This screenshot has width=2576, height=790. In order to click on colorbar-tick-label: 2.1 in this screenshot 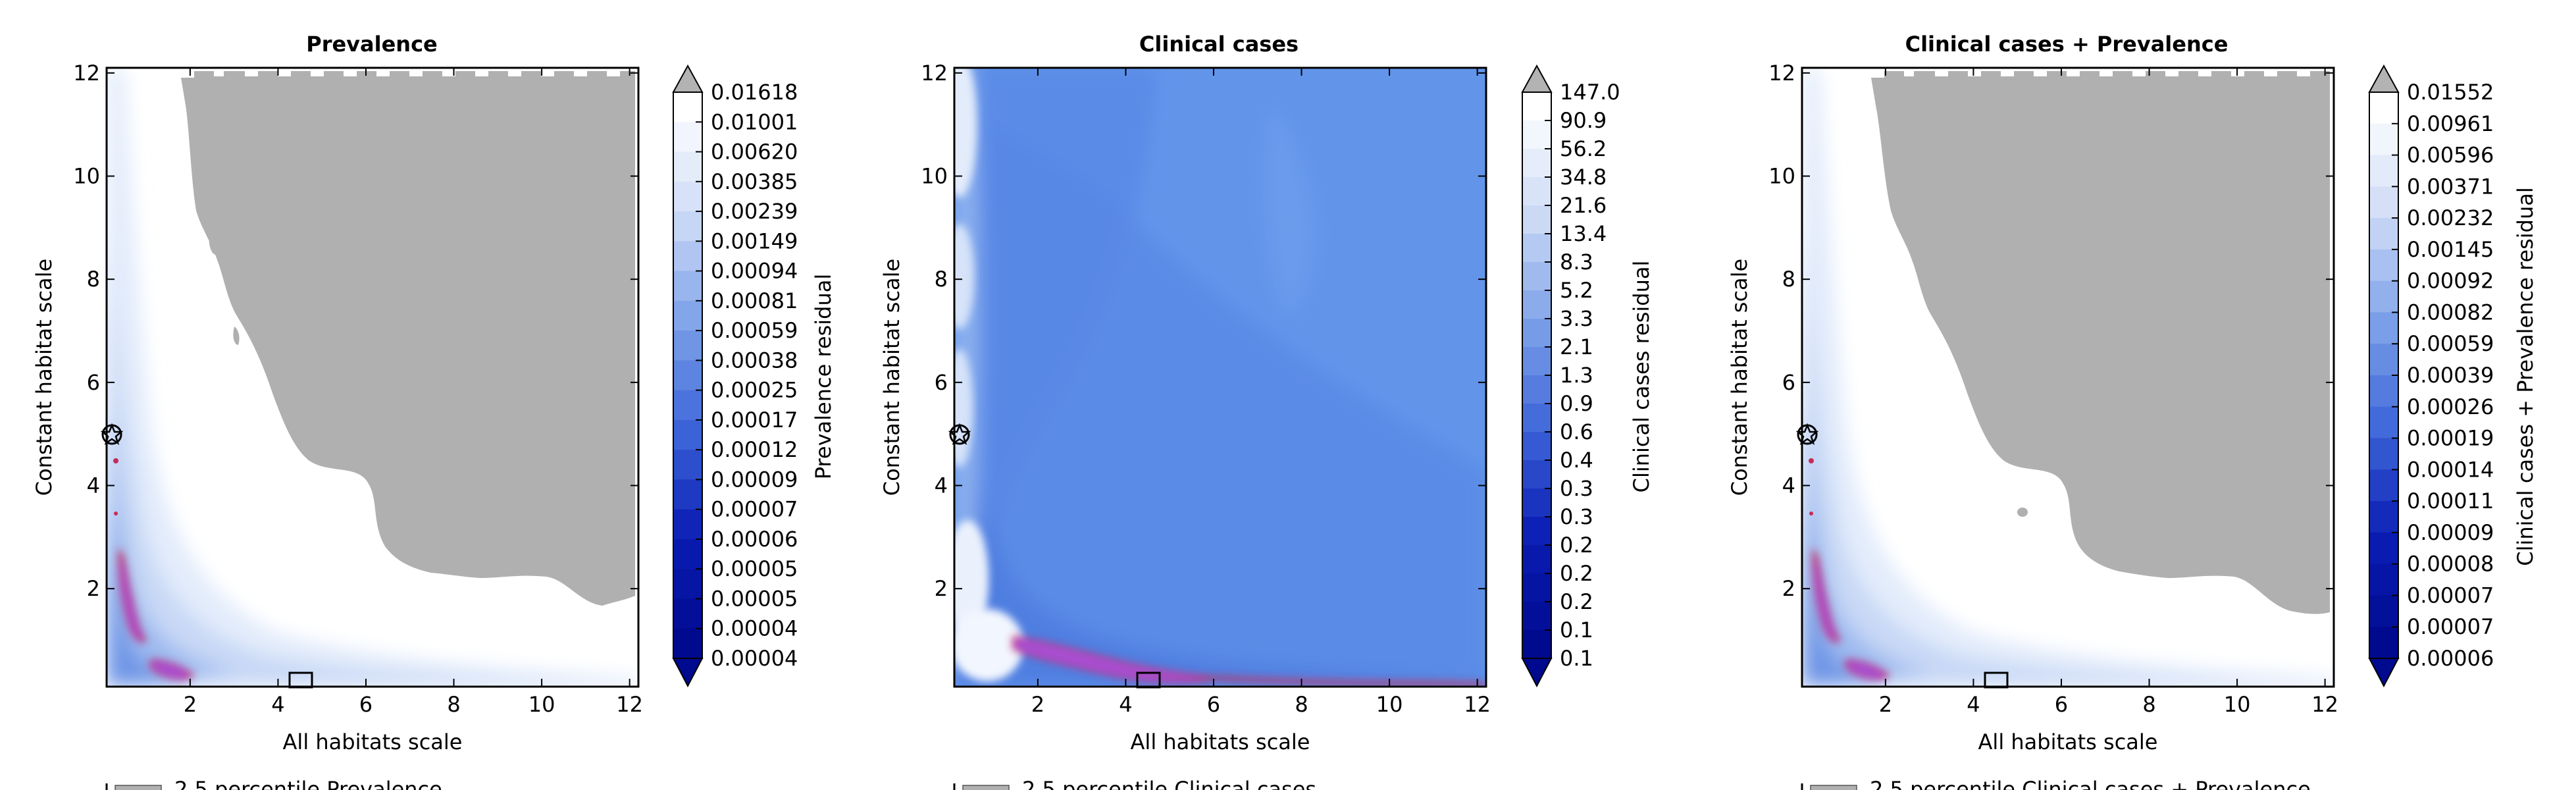, I will do `click(1576, 347)`.